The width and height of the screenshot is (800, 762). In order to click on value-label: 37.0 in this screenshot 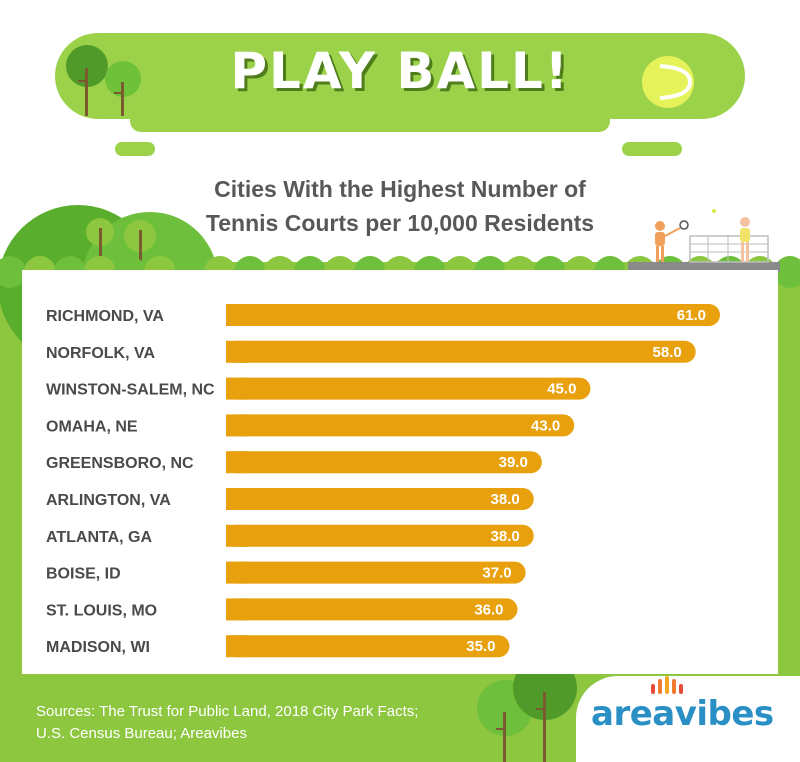, I will do `click(496, 573)`.